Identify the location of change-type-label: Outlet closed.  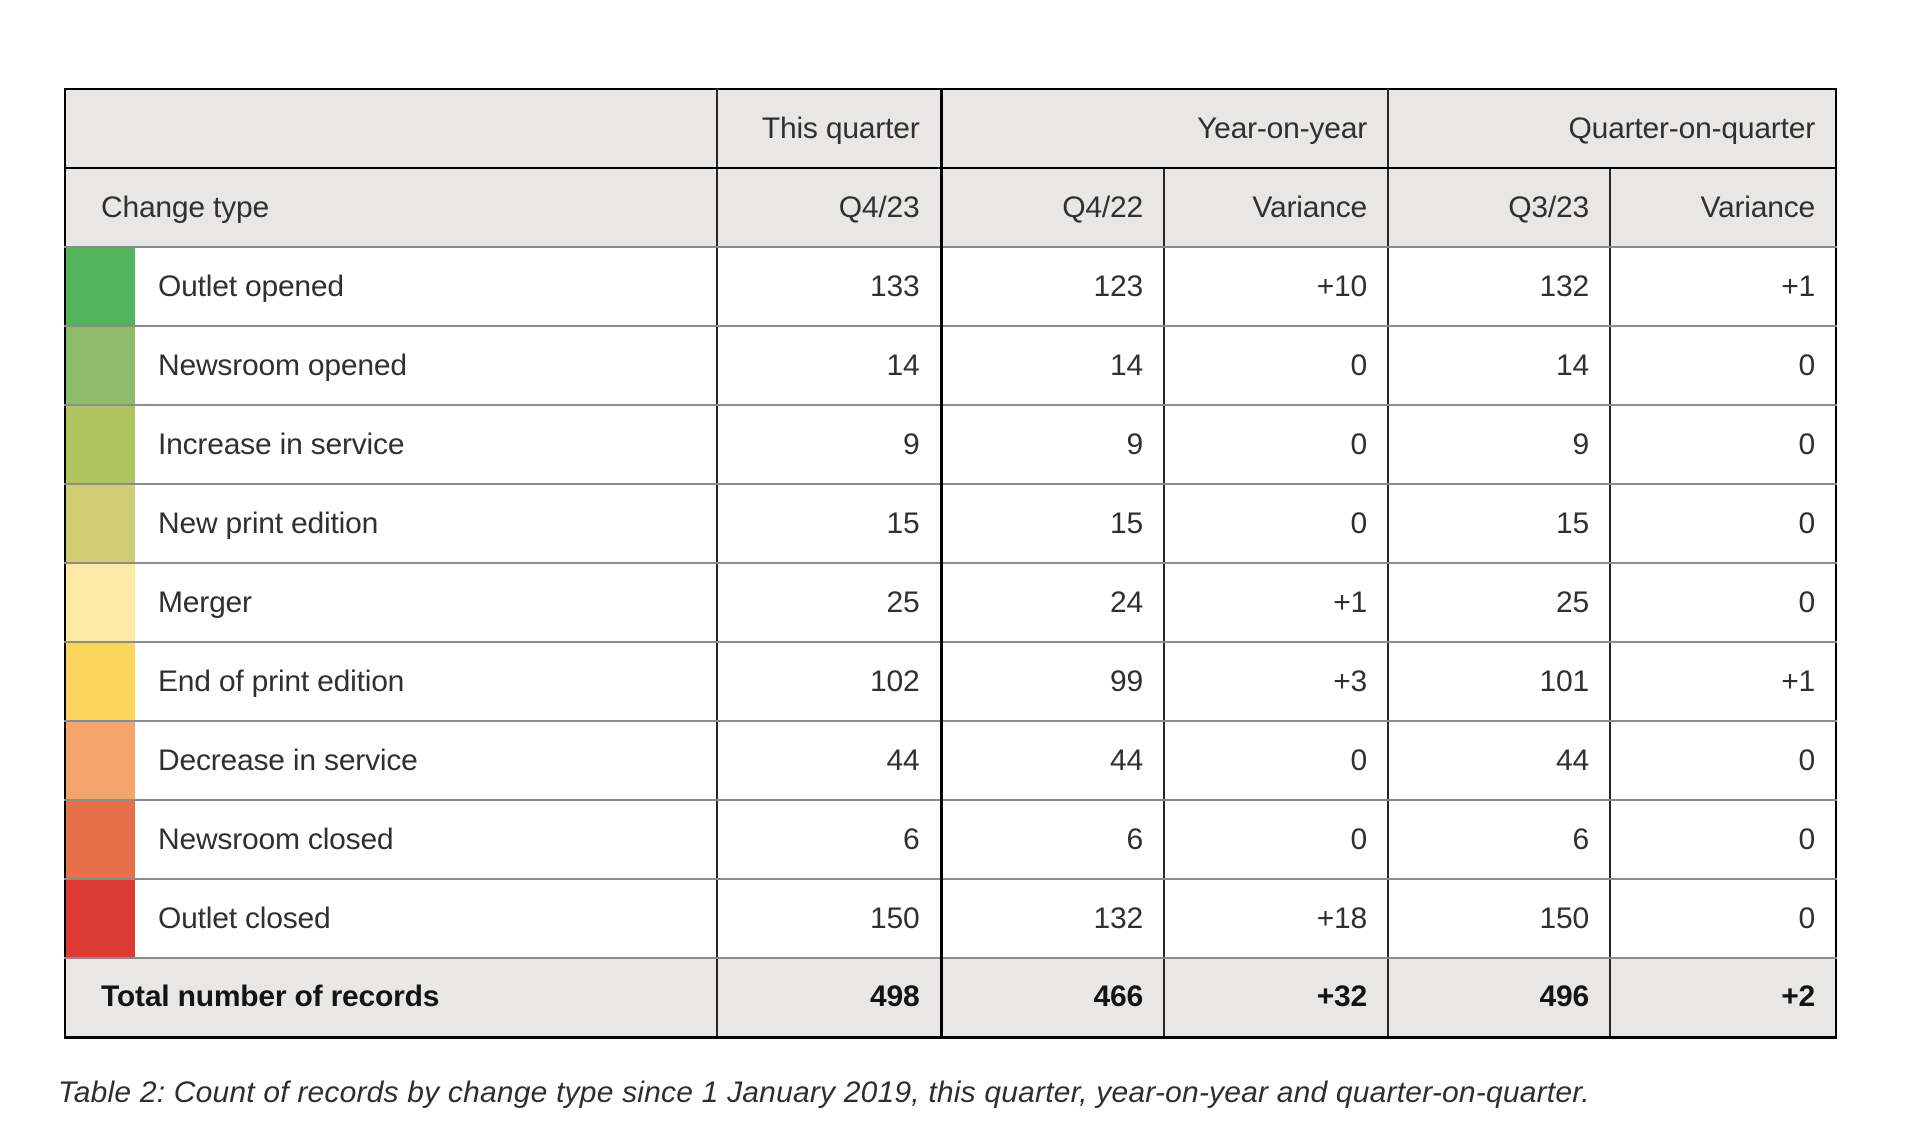
(426, 919).